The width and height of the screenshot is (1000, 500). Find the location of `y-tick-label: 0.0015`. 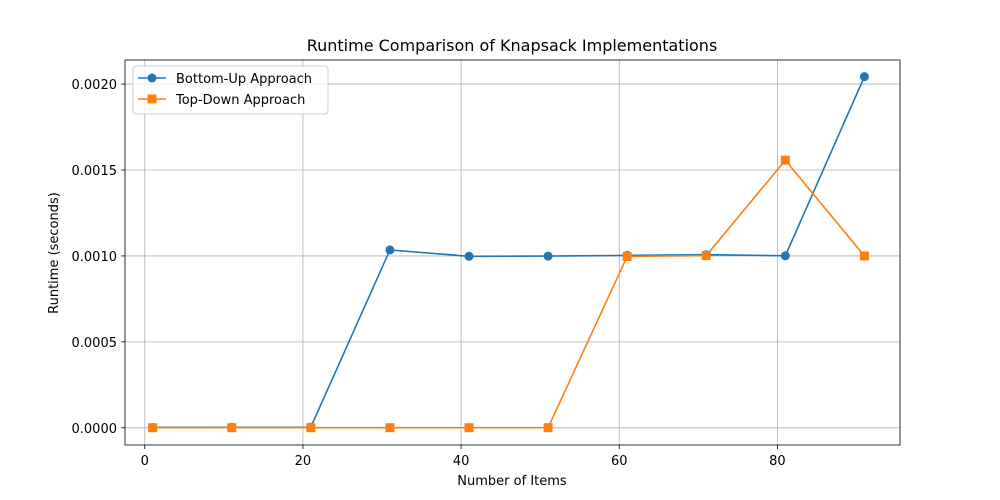

y-tick-label: 0.0015 is located at coordinates (95, 171).